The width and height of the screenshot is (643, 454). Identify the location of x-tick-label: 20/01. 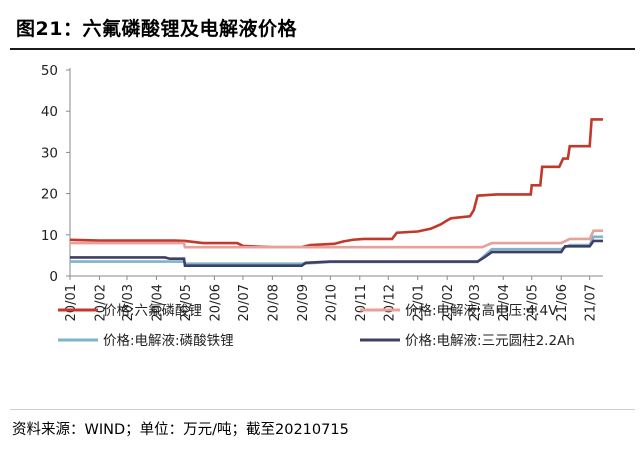
(71, 302).